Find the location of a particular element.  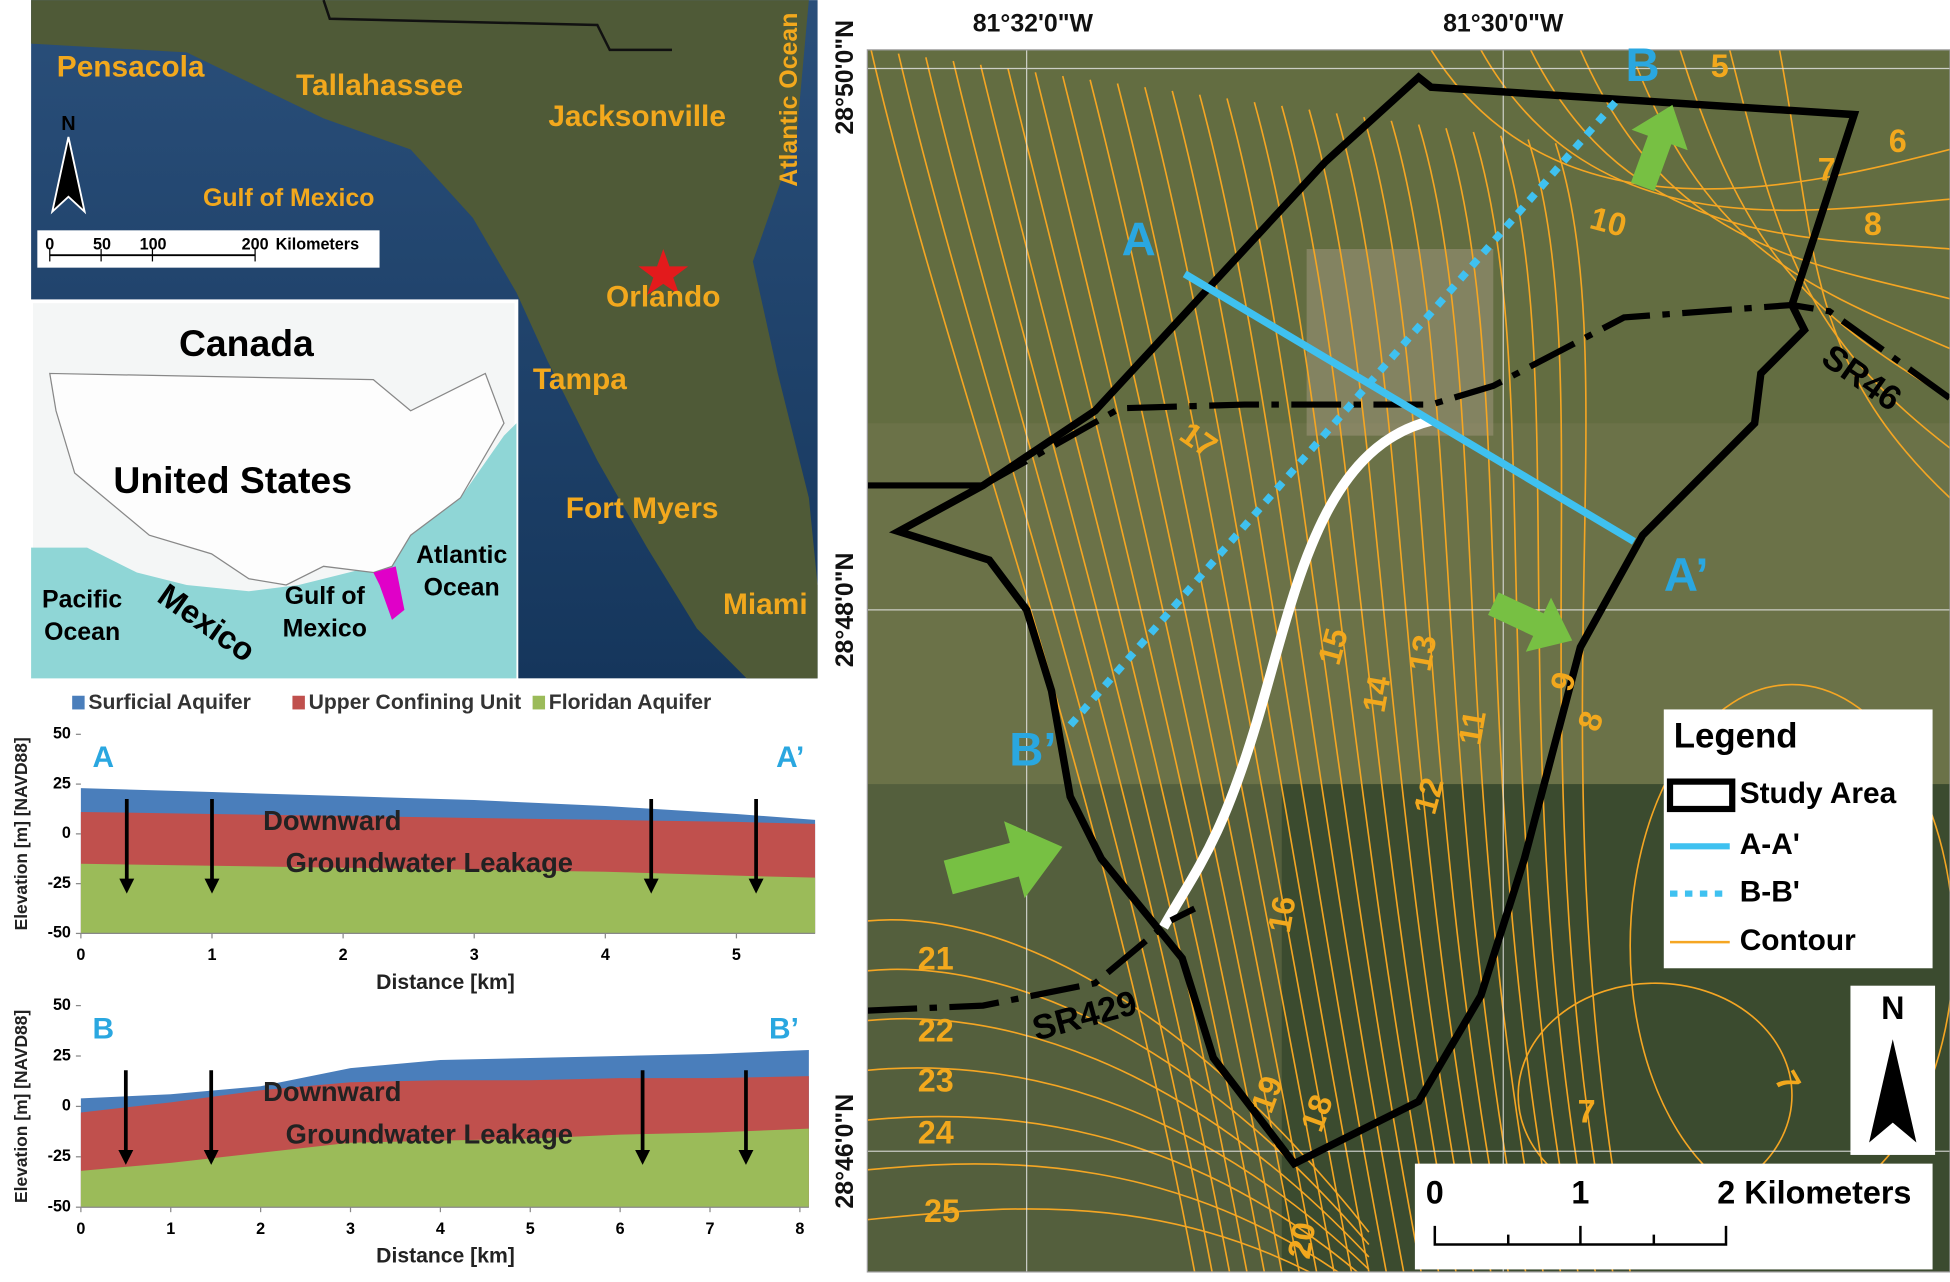

contour-label: 5 is located at coordinates (1720, 66).